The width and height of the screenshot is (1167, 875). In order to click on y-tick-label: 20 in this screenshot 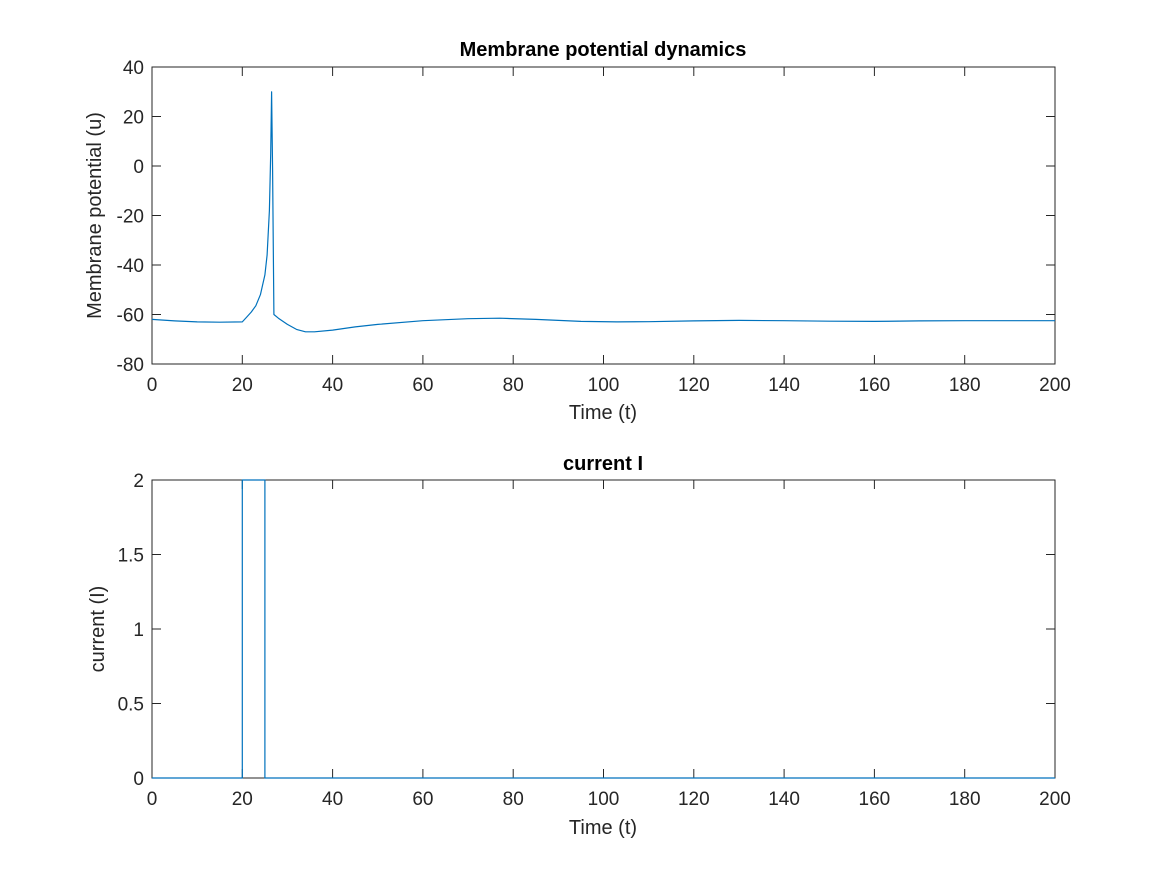, I will do `click(133, 118)`.